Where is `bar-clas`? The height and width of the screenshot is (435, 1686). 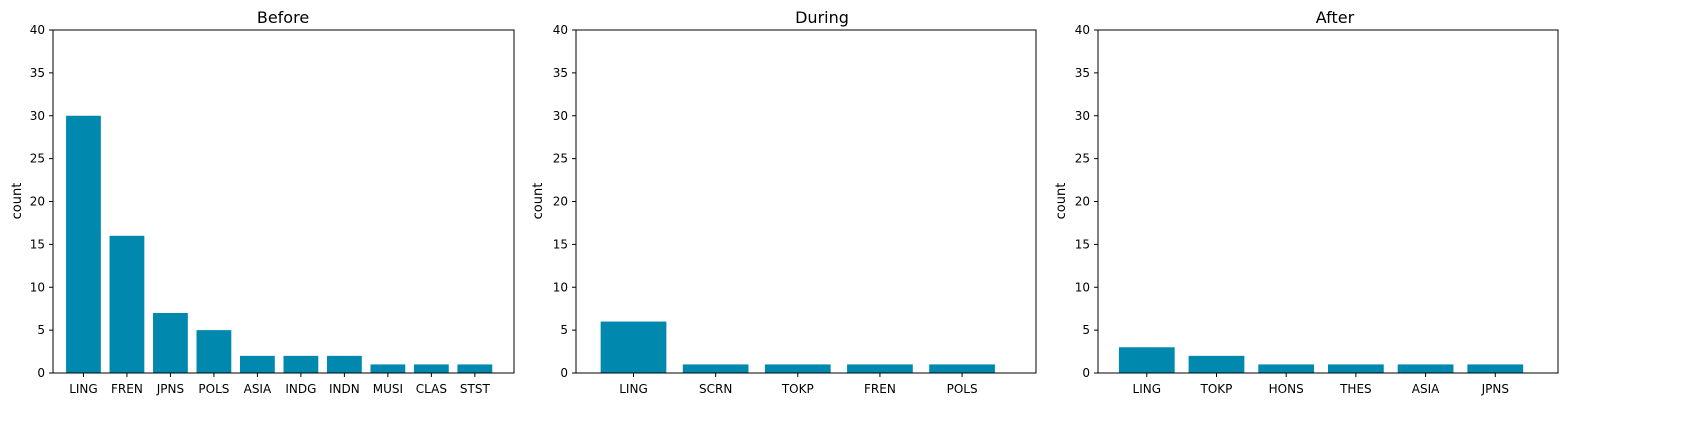 bar-clas is located at coordinates (431, 368).